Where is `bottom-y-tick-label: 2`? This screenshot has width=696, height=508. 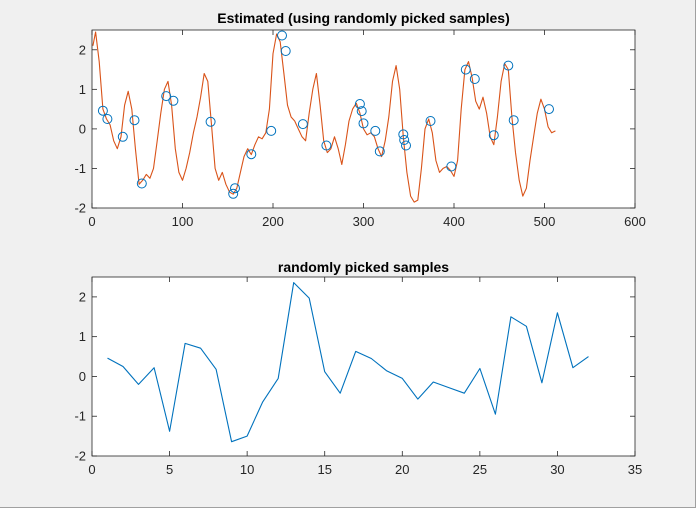 bottom-y-tick-label: 2 is located at coordinates (82, 296).